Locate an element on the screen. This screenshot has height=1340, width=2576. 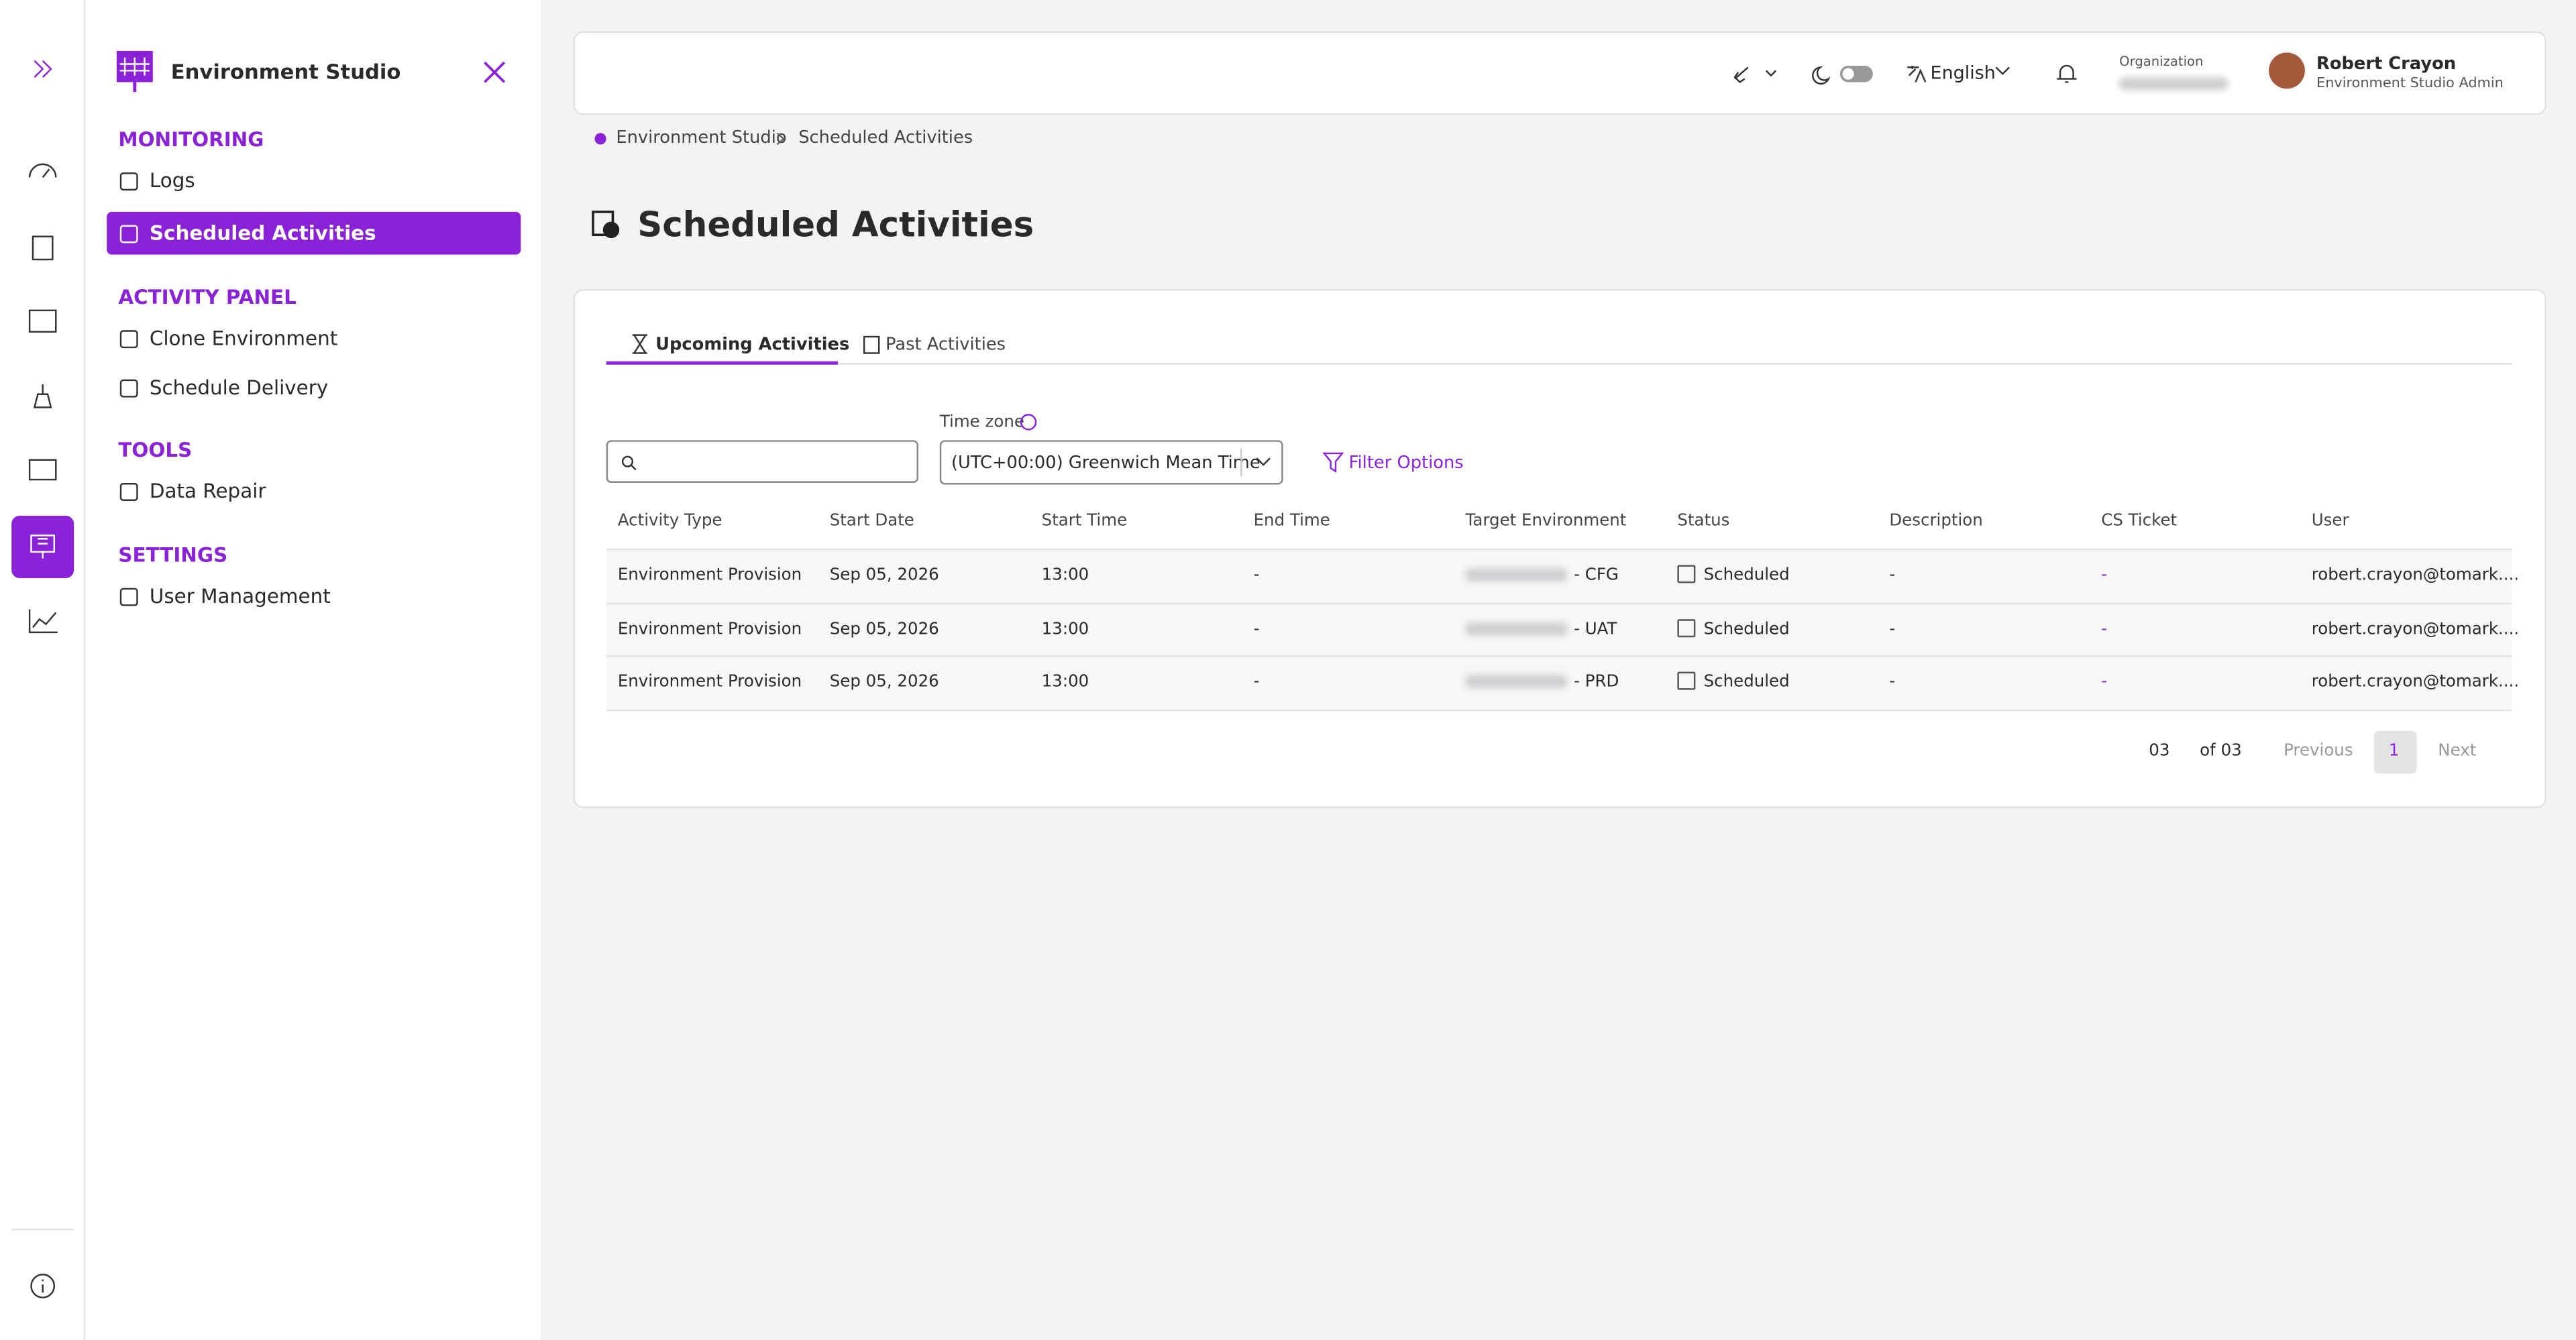
active-item-bg is located at coordinates (314, 233).